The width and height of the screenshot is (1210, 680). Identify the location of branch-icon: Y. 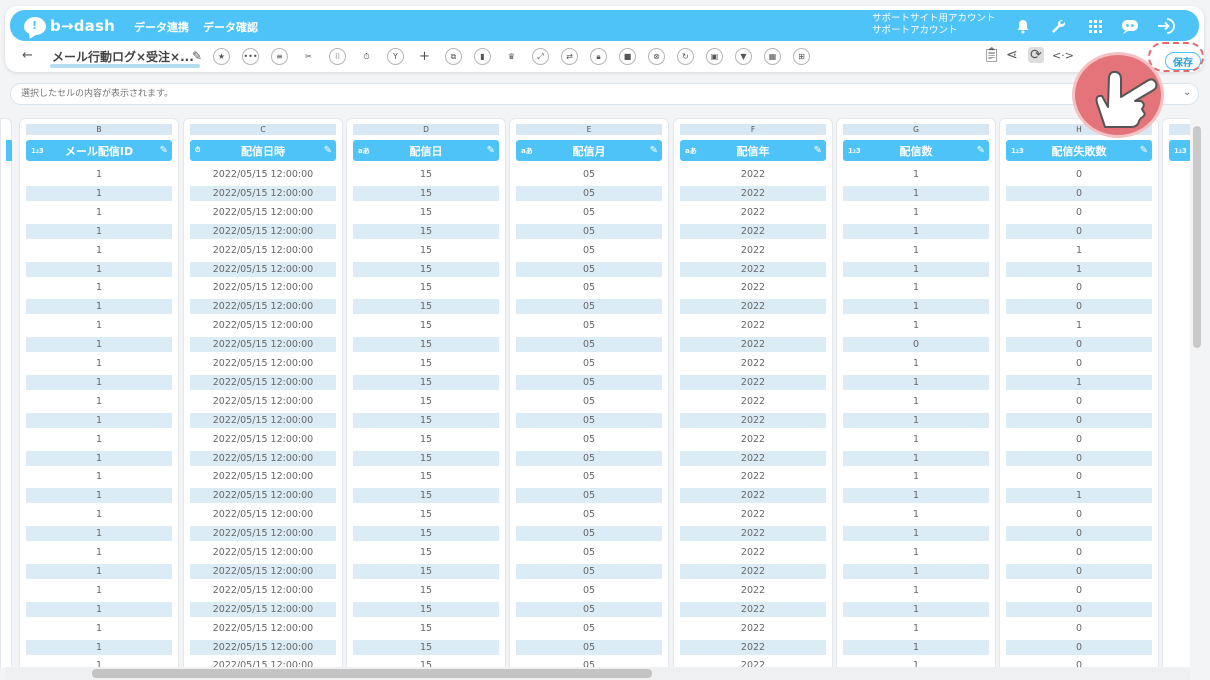
(395, 56).